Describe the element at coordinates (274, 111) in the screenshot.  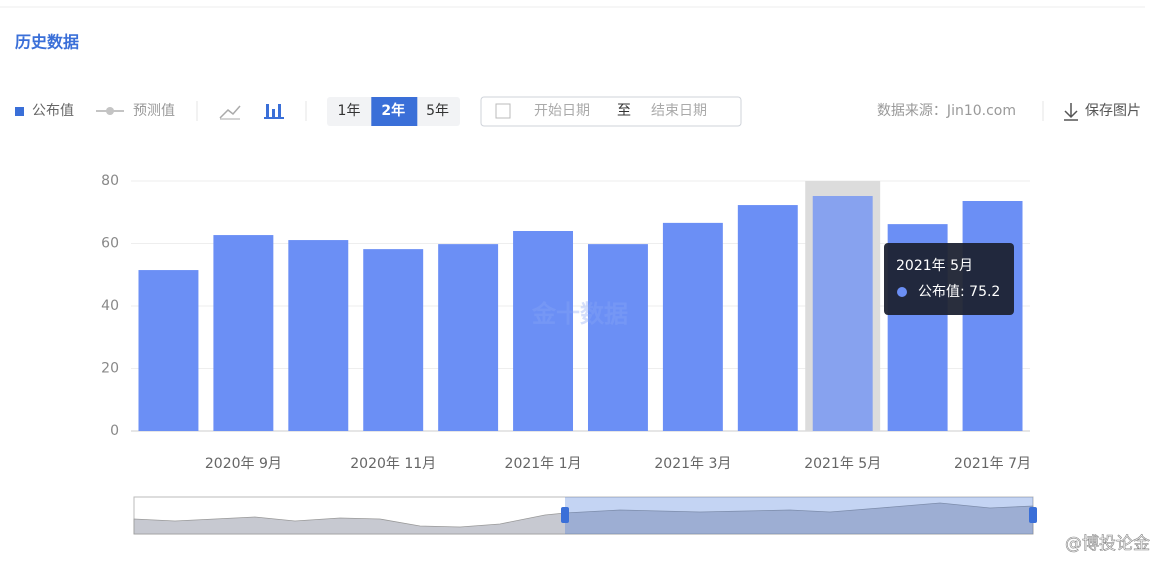
I see `bar-chart-icon` at that location.